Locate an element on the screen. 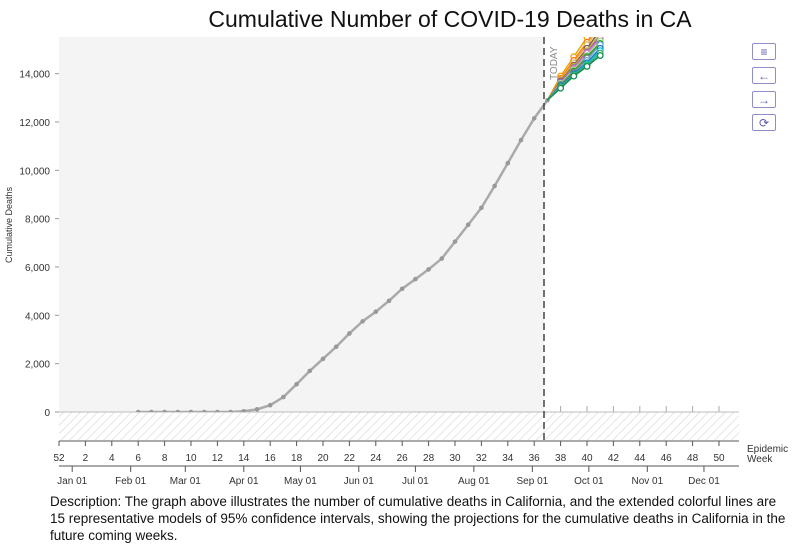  week-tick-label: 38 is located at coordinates (561, 458).